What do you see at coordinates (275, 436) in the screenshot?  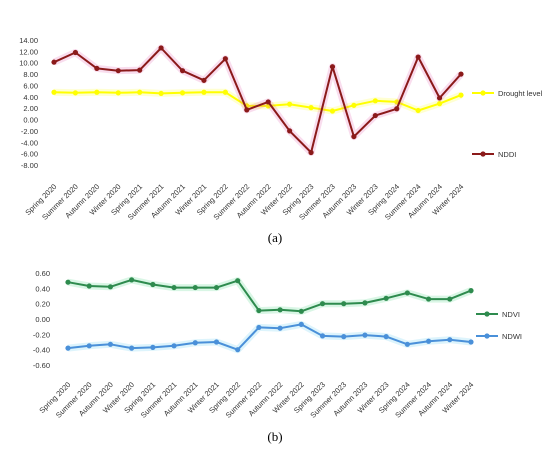 I see `caption-b: (b)` at bounding box center [275, 436].